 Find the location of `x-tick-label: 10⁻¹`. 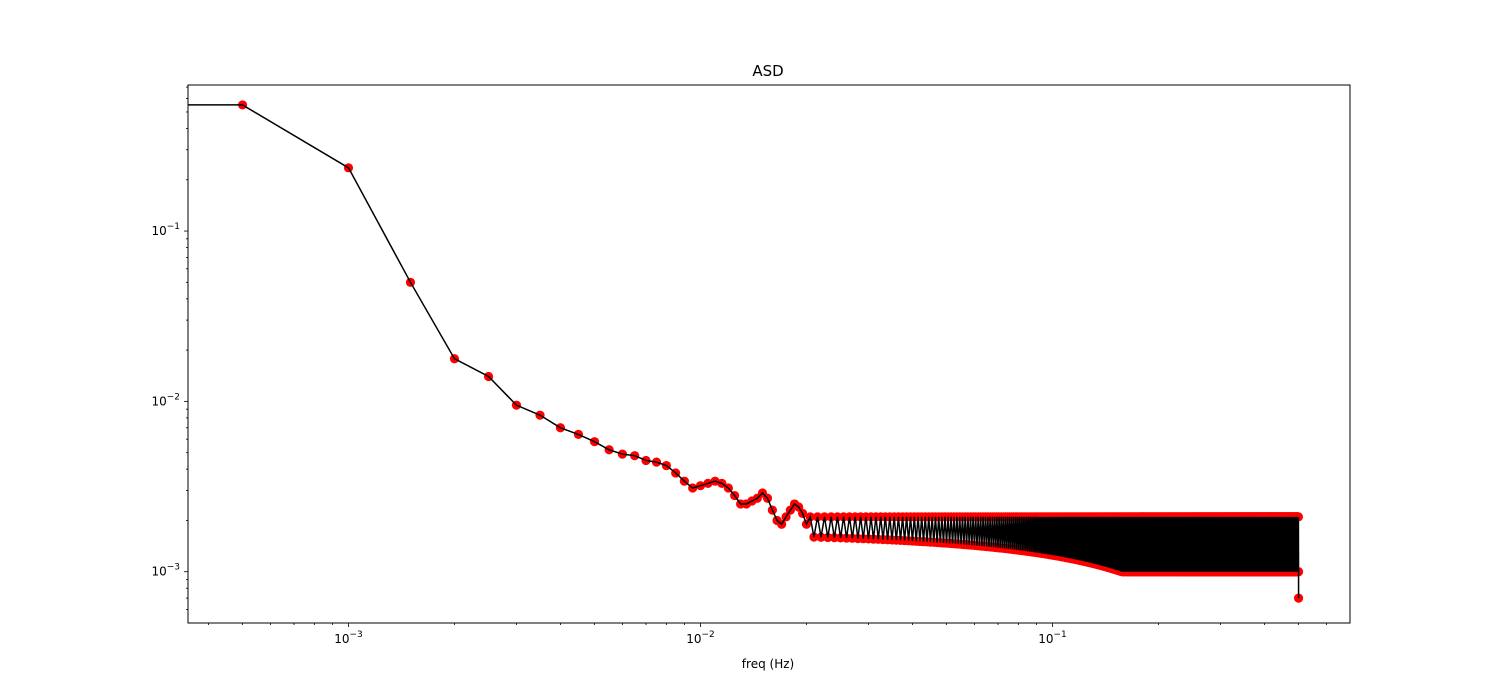

x-tick-label: 10⁻¹ is located at coordinates (1052, 638).